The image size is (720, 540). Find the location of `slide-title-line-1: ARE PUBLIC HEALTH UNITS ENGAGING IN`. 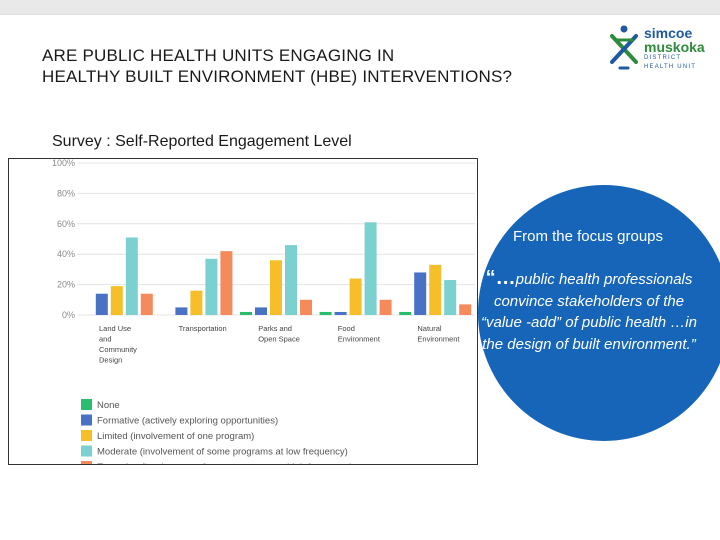

slide-title-line-1: ARE PUBLIC HEALTH UNITS ENGAGING IN is located at coordinates (218, 55).